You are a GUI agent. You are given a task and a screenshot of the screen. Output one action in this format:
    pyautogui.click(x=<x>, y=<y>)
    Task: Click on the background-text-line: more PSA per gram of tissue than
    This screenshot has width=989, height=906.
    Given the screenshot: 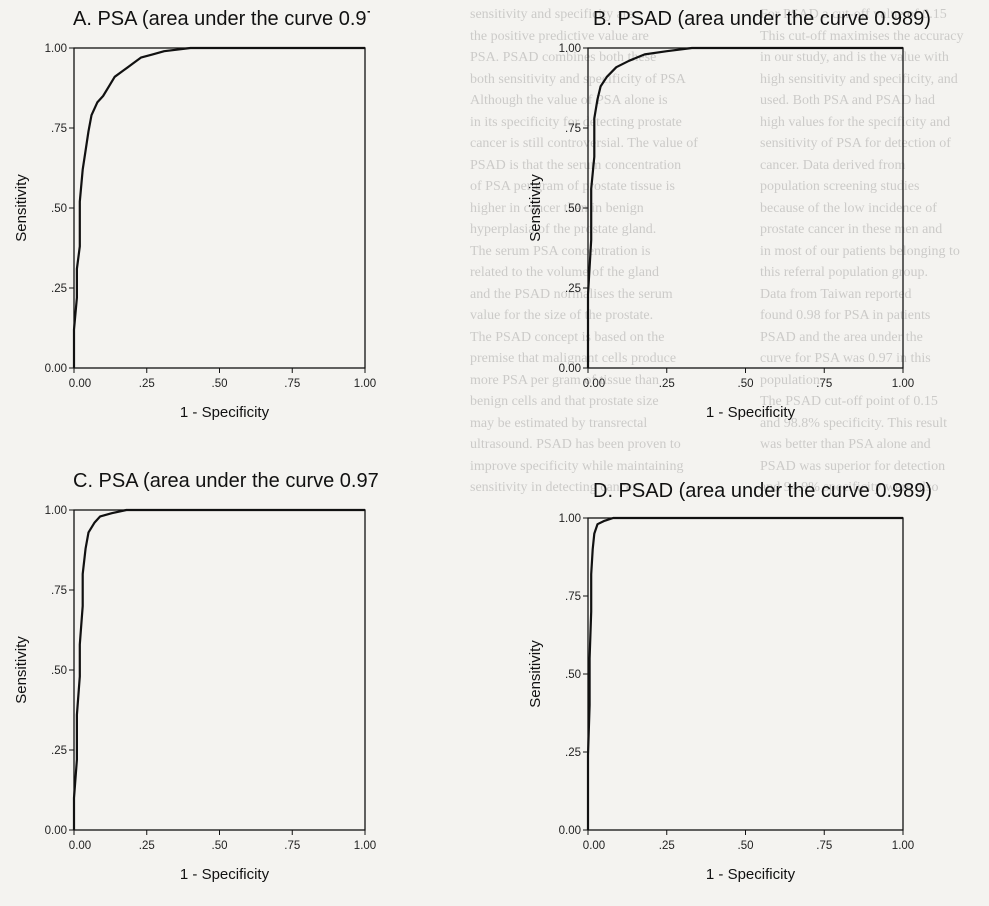 What is the action you would take?
    pyautogui.click(x=564, y=380)
    